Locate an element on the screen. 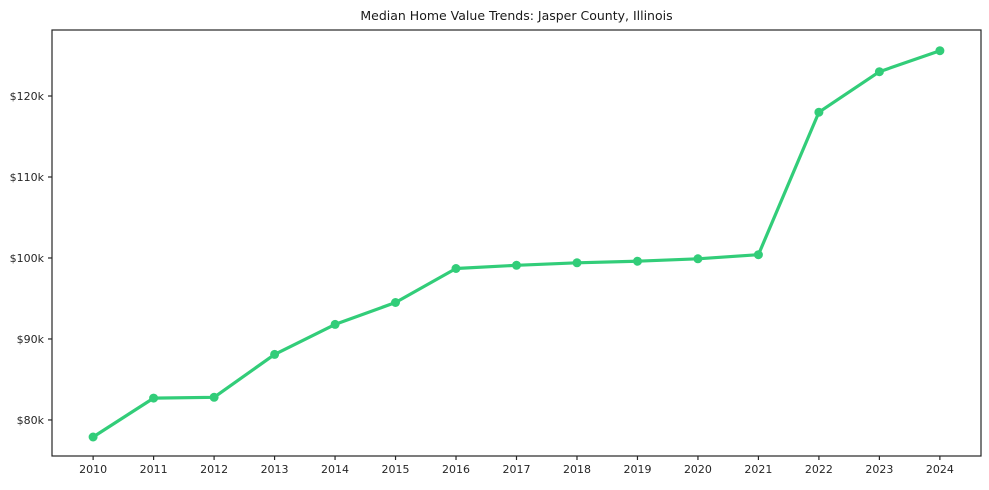 Image resolution: width=989 pixels, height=490 pixels. x-tick-label: 2020 is located at coordinates (698, 469).